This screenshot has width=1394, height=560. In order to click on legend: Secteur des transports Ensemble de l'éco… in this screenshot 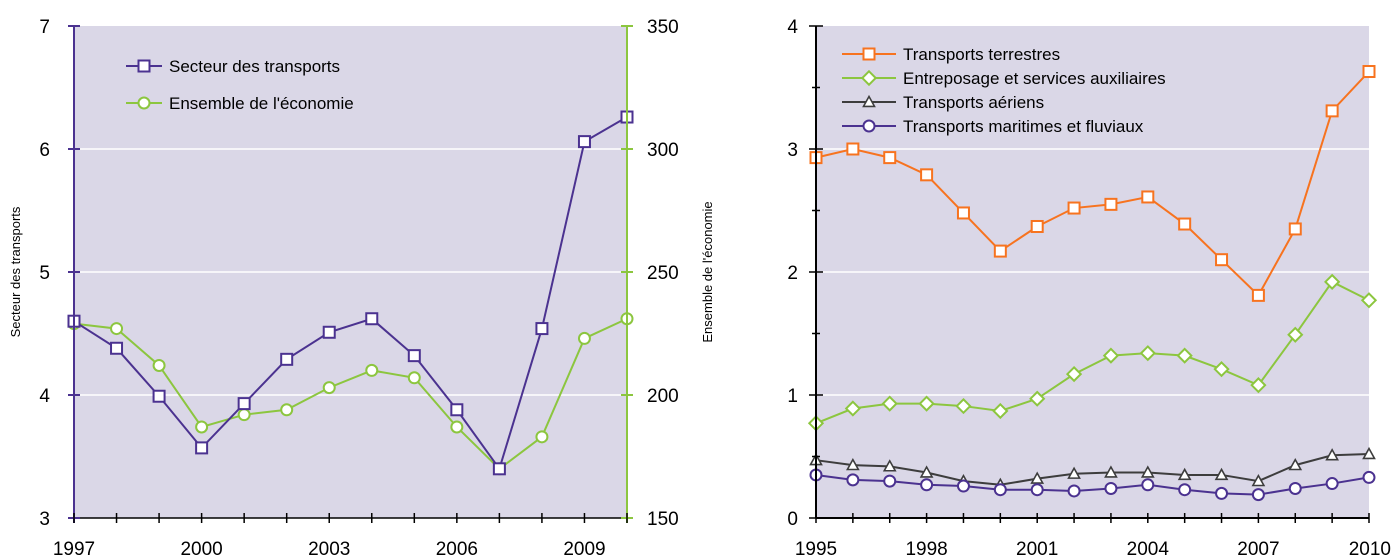, I will do `click(240, 85)`.